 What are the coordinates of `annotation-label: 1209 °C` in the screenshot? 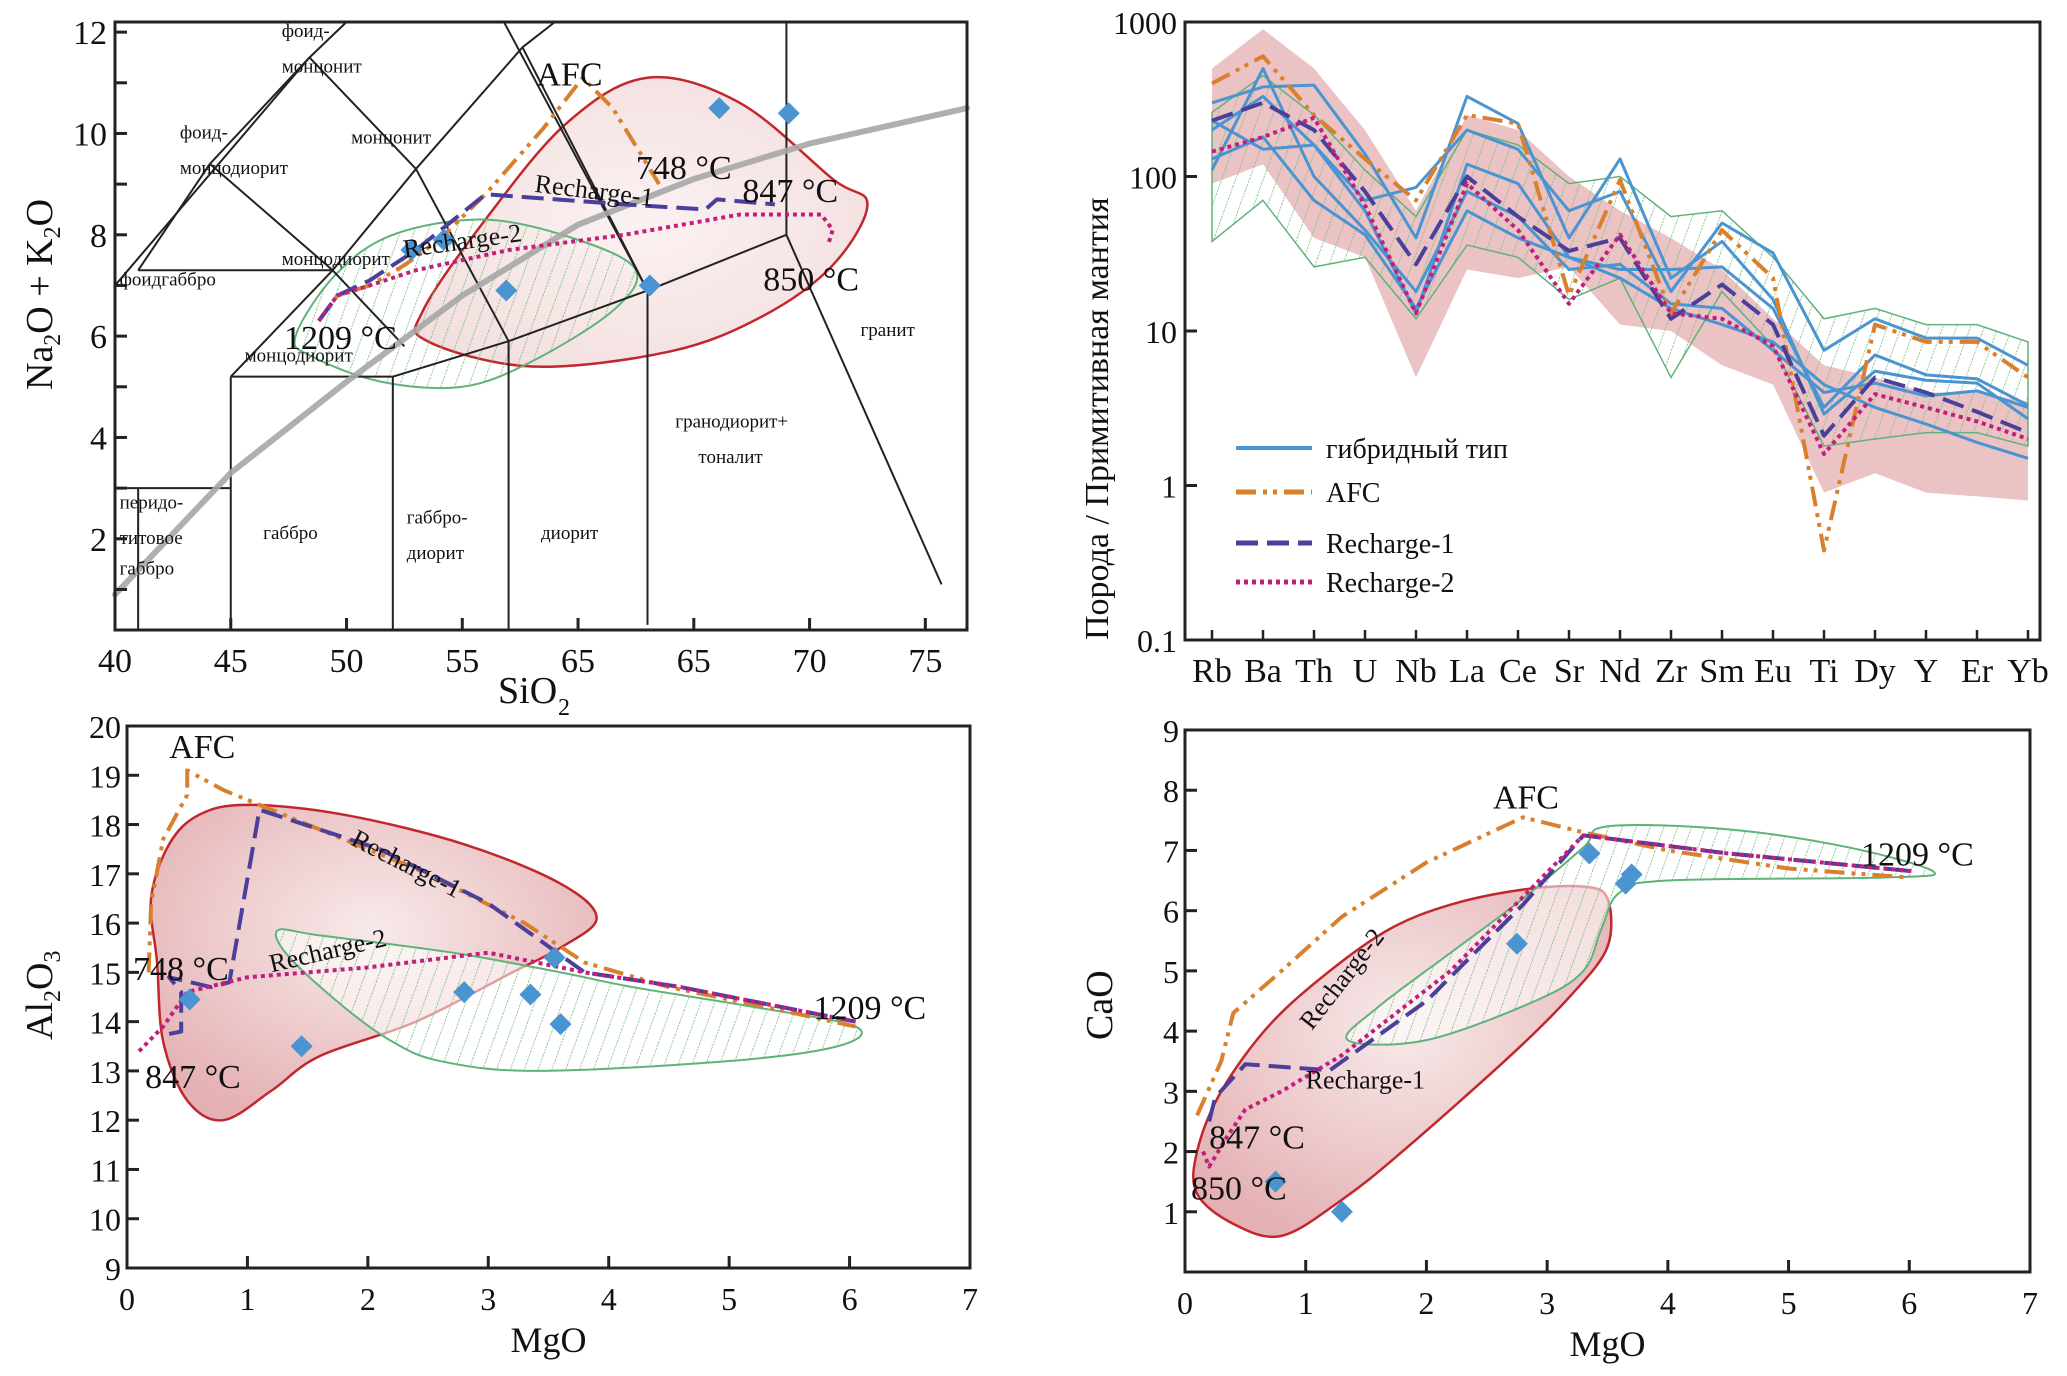 It's located at (869, 1008).